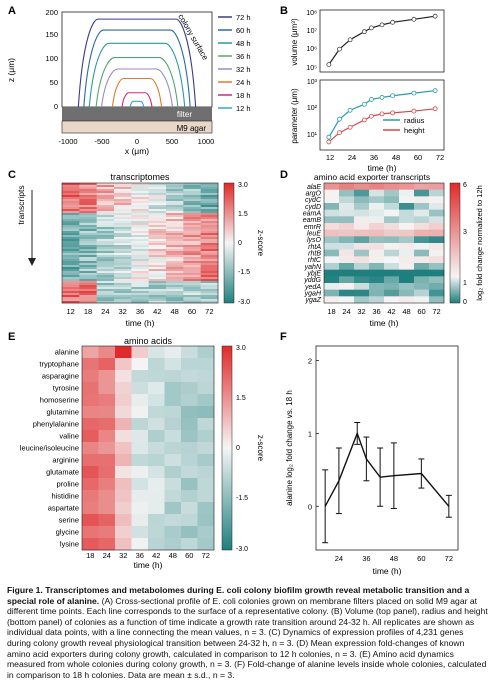 This screenshot has width=493, height=699. What do you see at coordinates (107, 555) in the screenshot?
I see `e-xtick: 24` at bounding box center [107, 555].